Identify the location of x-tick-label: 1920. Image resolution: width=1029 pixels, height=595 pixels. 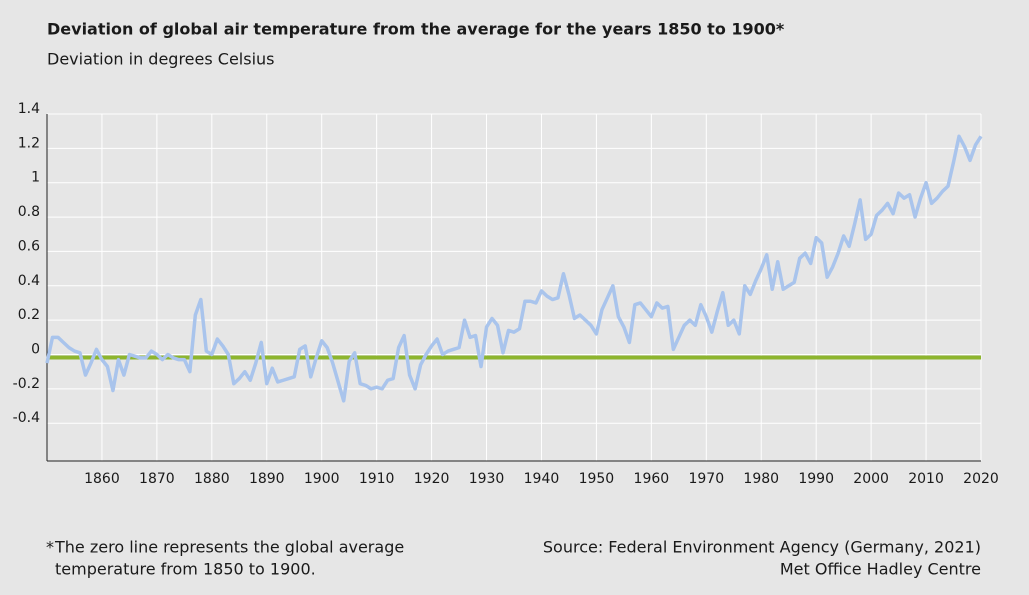
(432, 479).